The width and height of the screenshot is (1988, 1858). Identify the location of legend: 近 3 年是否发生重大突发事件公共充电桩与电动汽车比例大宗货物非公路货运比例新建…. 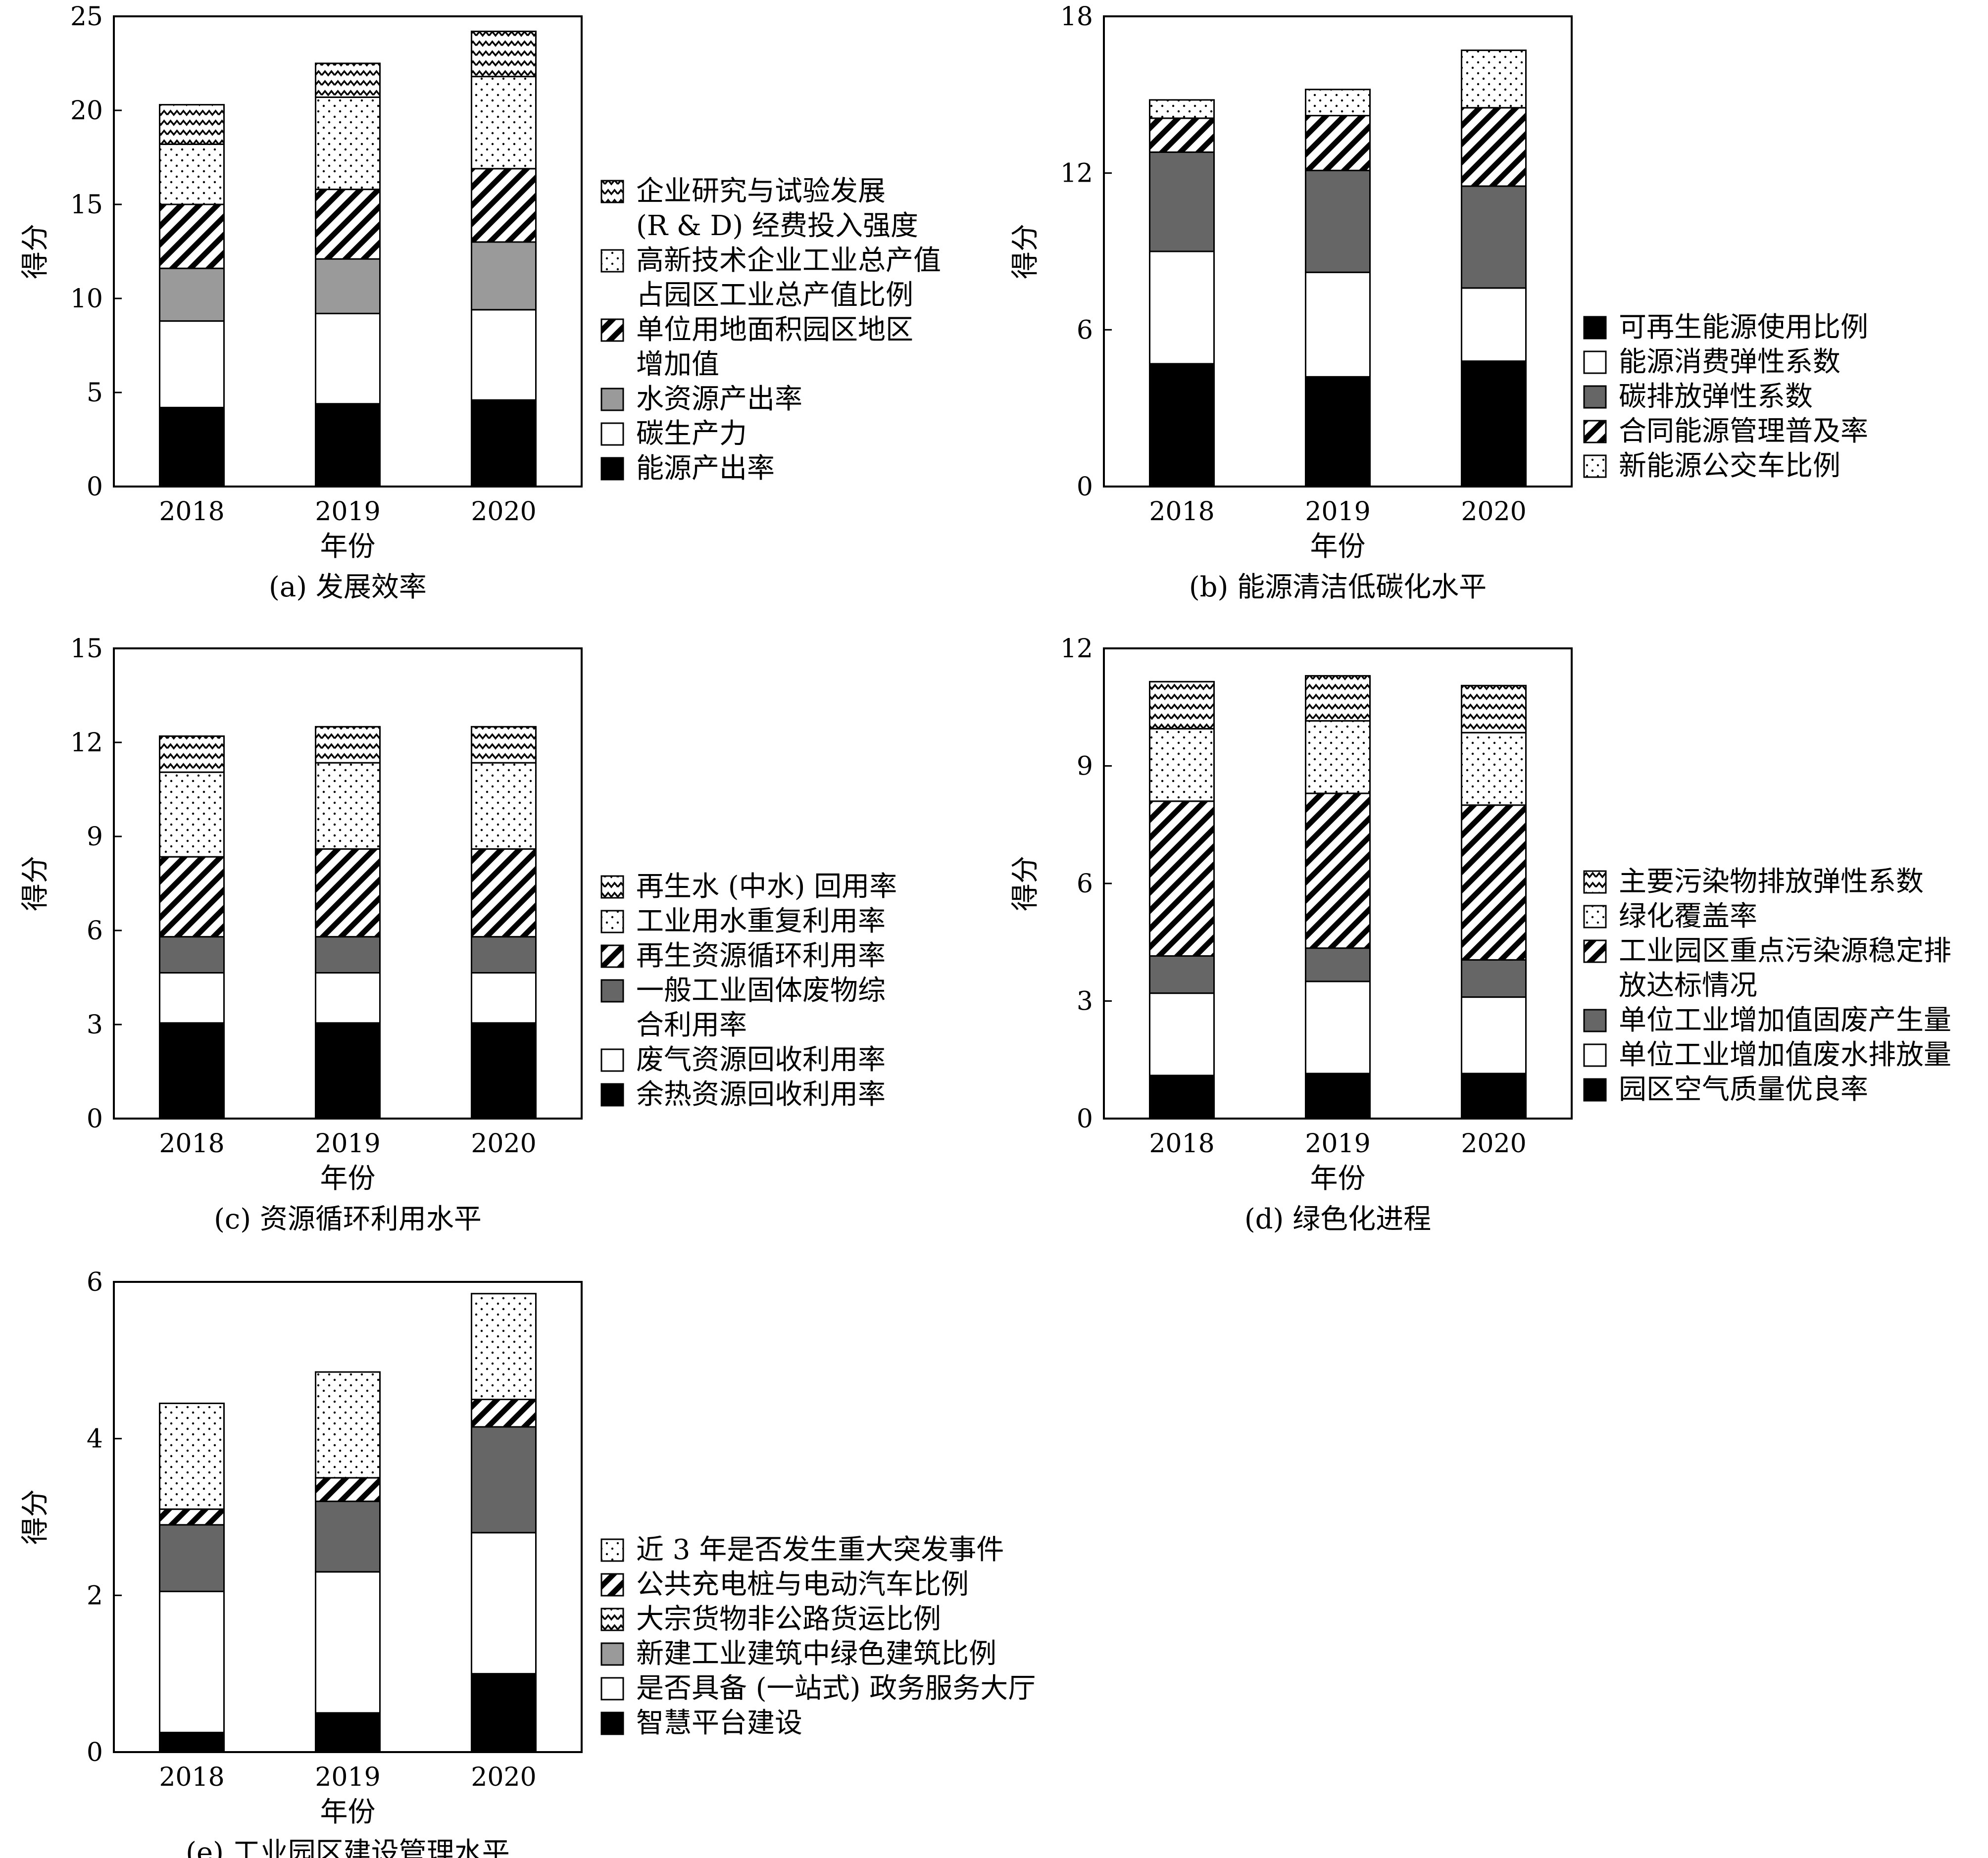
(818, 1636).